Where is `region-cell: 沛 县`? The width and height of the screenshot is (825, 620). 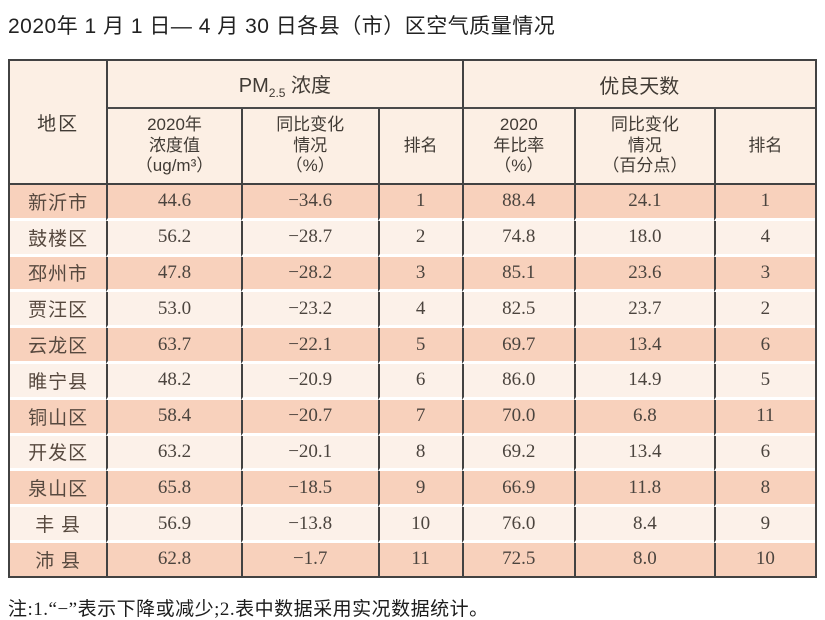
region-cell: 沛 县 is located at coordinates (58, 559).